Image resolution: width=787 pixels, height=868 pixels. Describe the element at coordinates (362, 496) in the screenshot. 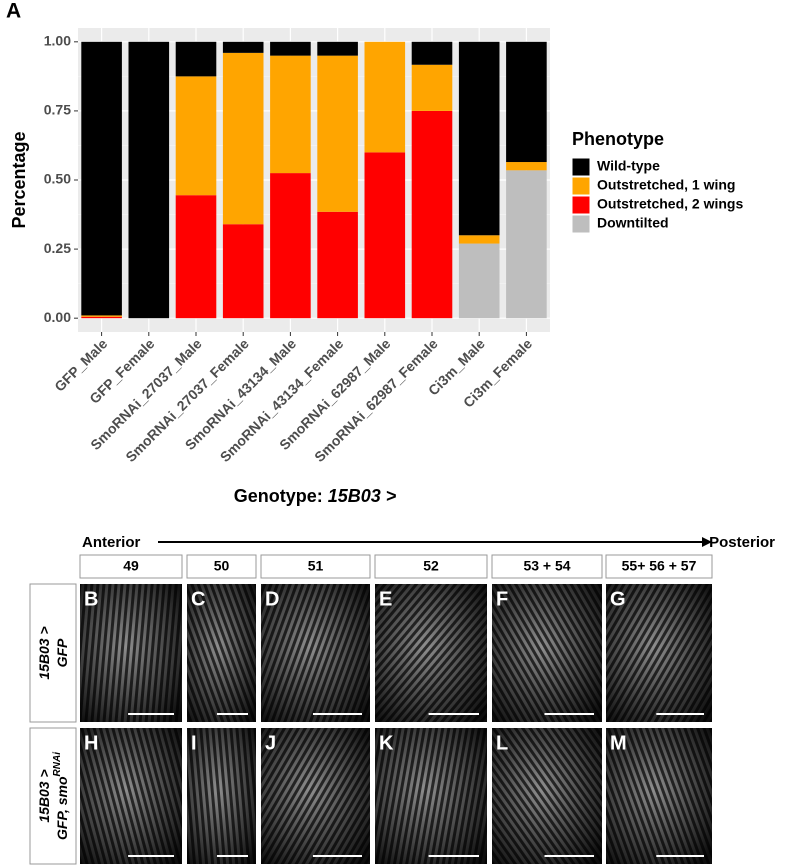

I see `x-axis-label-part: 15B03 >` at that location.